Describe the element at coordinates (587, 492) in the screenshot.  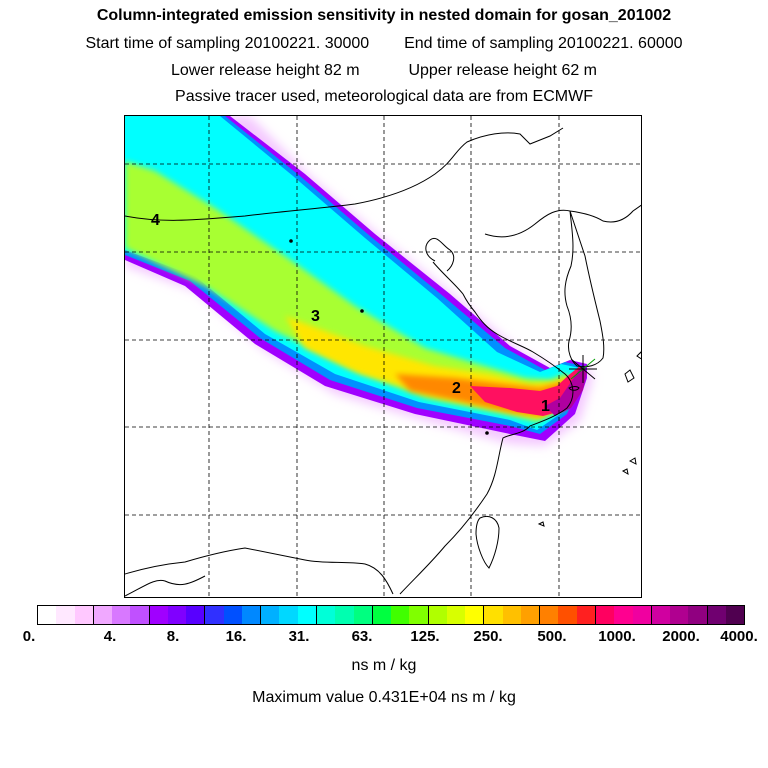
I see `island-chain` at that location.